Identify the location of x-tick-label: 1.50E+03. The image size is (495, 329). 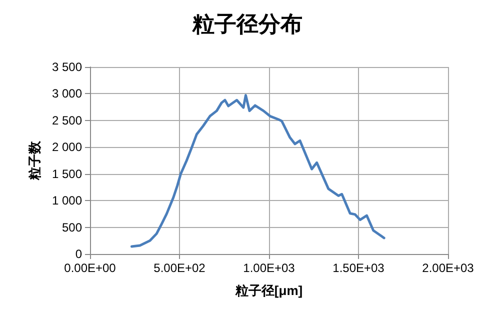
(358, 268).